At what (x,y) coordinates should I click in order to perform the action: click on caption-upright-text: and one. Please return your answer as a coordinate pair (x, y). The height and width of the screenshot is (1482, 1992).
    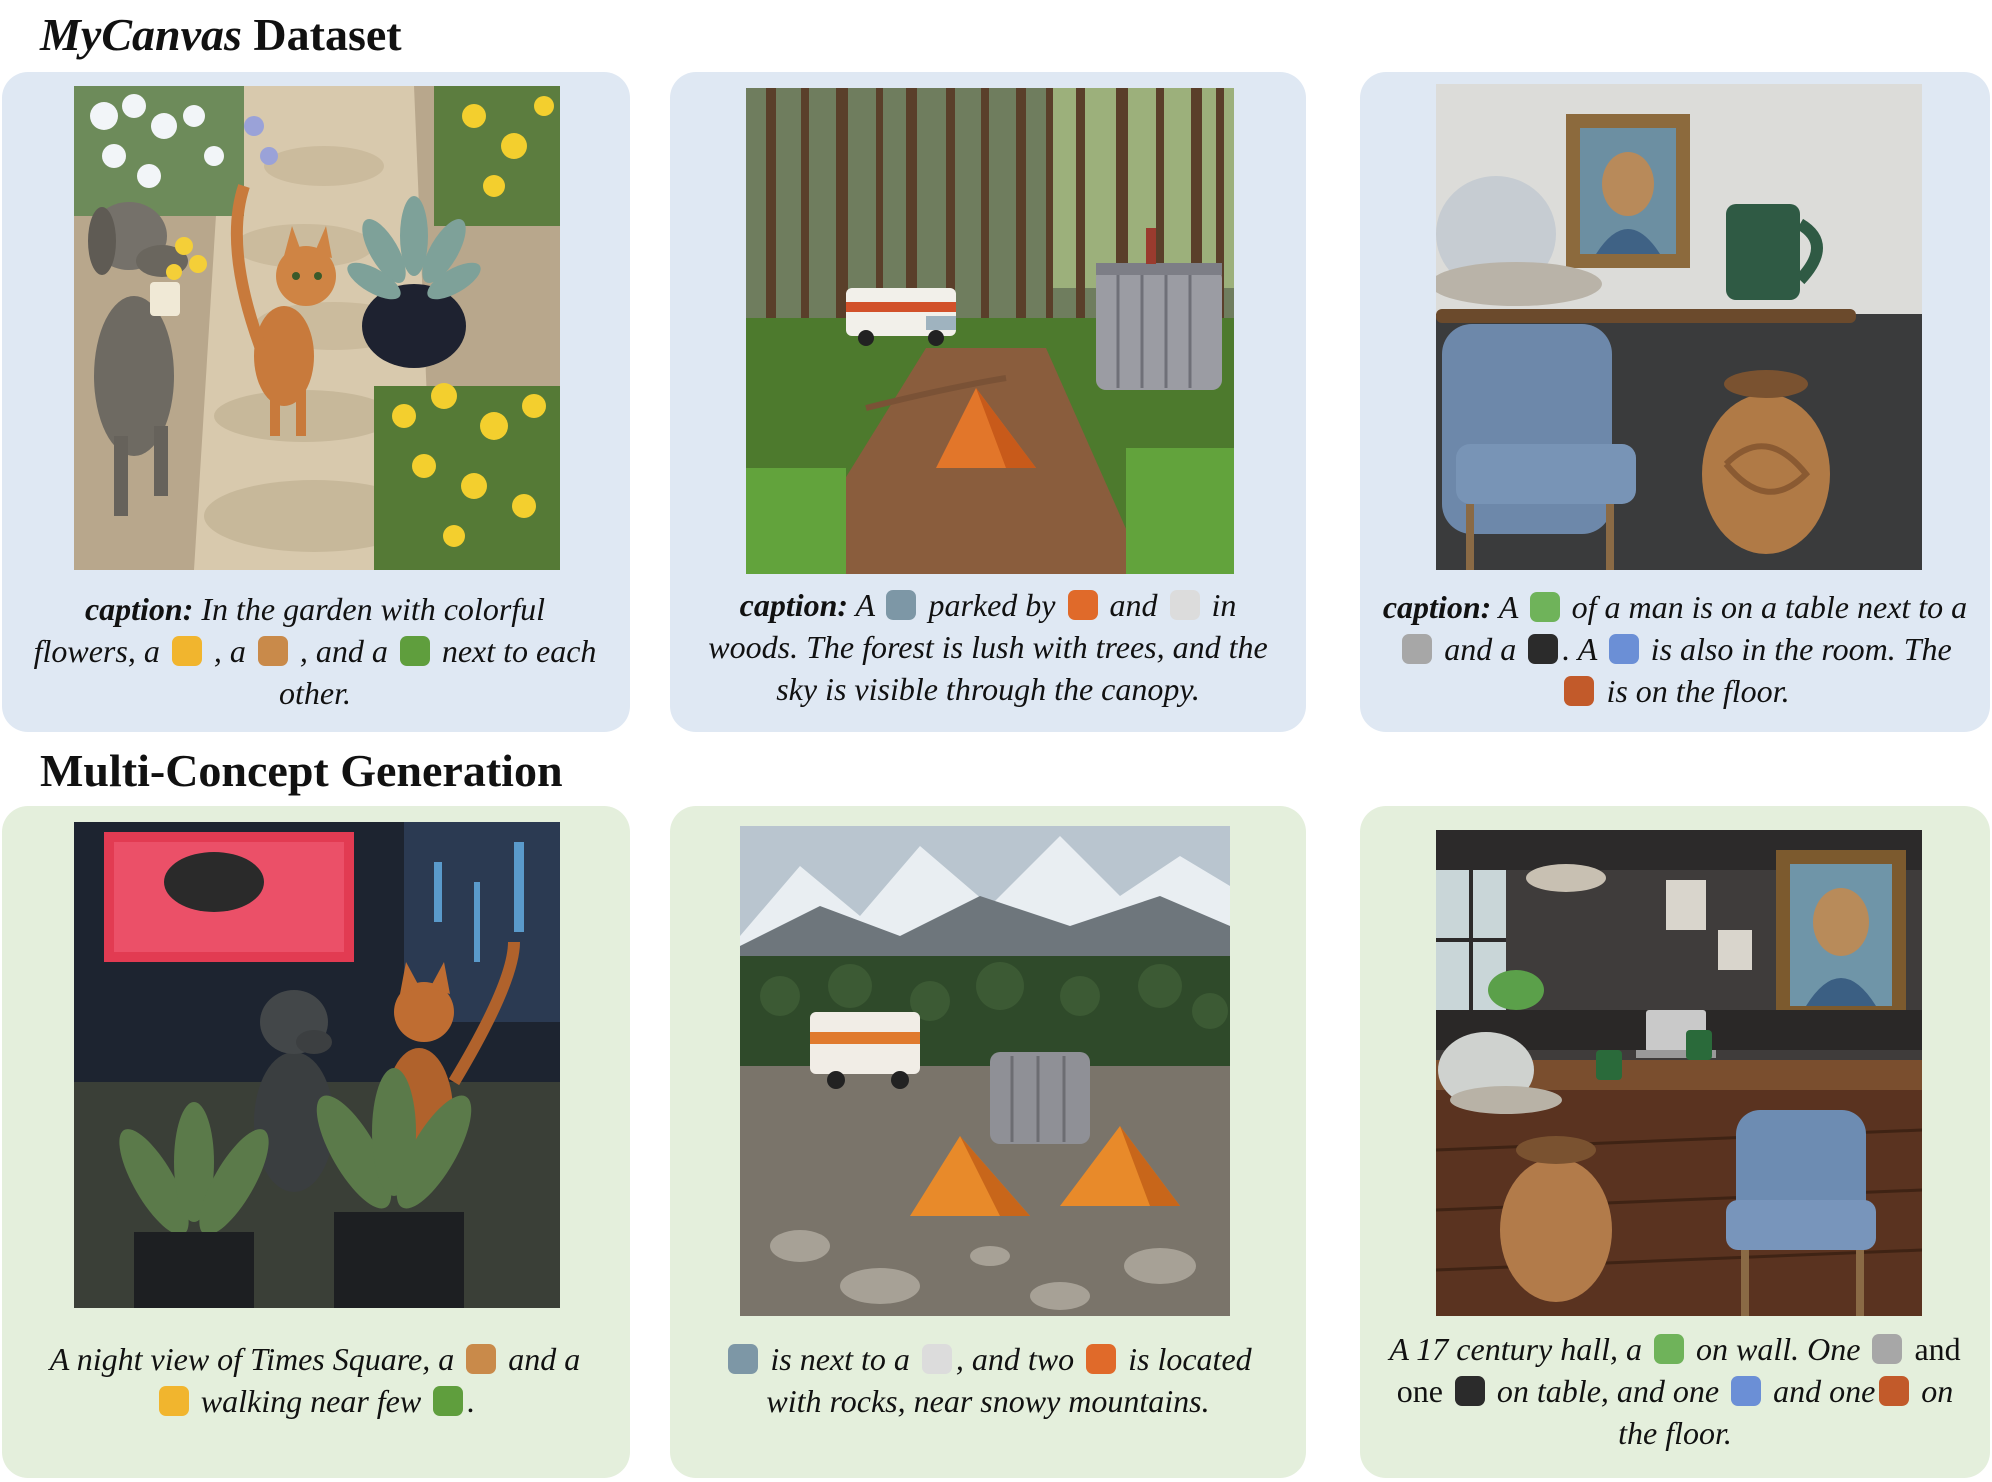
    Looking at the image, I should click on (1678, 1370).